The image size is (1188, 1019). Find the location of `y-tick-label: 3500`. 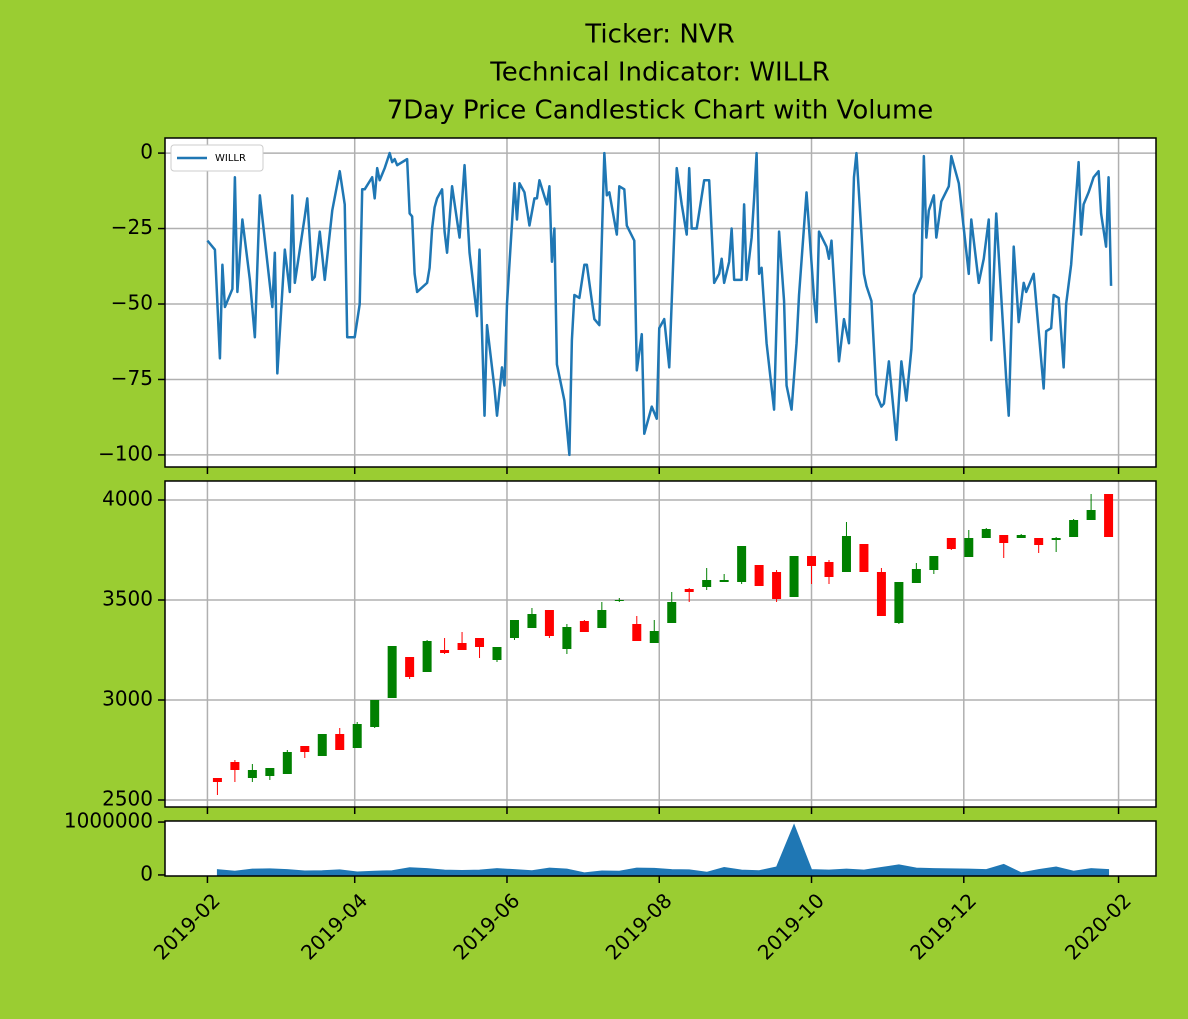

y-tick-label: 3500 is located at coordinates (127, 599).